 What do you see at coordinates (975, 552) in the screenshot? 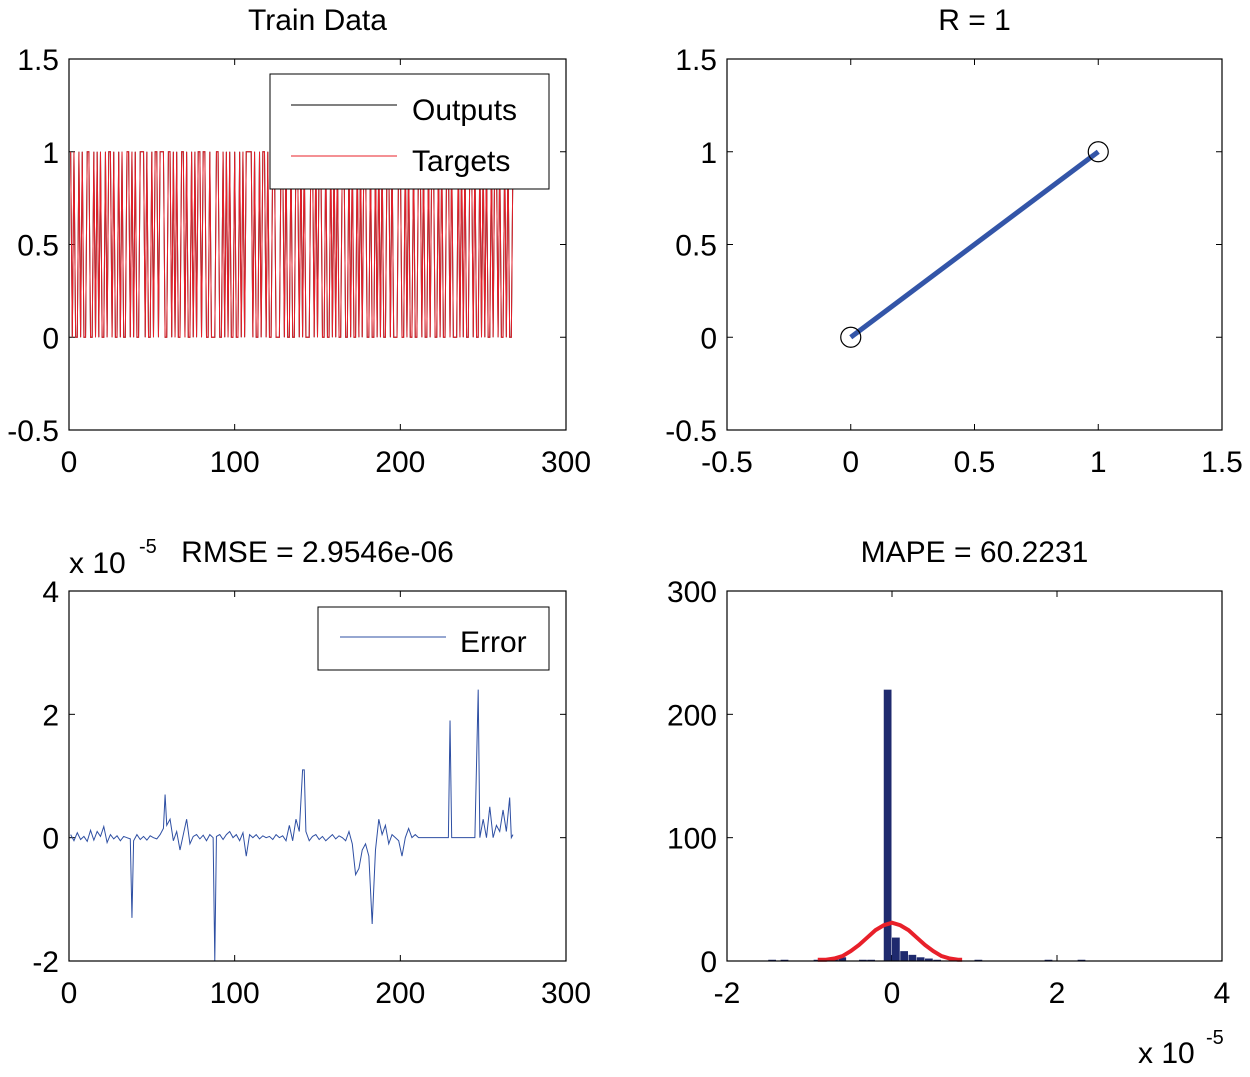
I see `chart-title: MAPE = 60.2231` at bounding box center [975, 552].